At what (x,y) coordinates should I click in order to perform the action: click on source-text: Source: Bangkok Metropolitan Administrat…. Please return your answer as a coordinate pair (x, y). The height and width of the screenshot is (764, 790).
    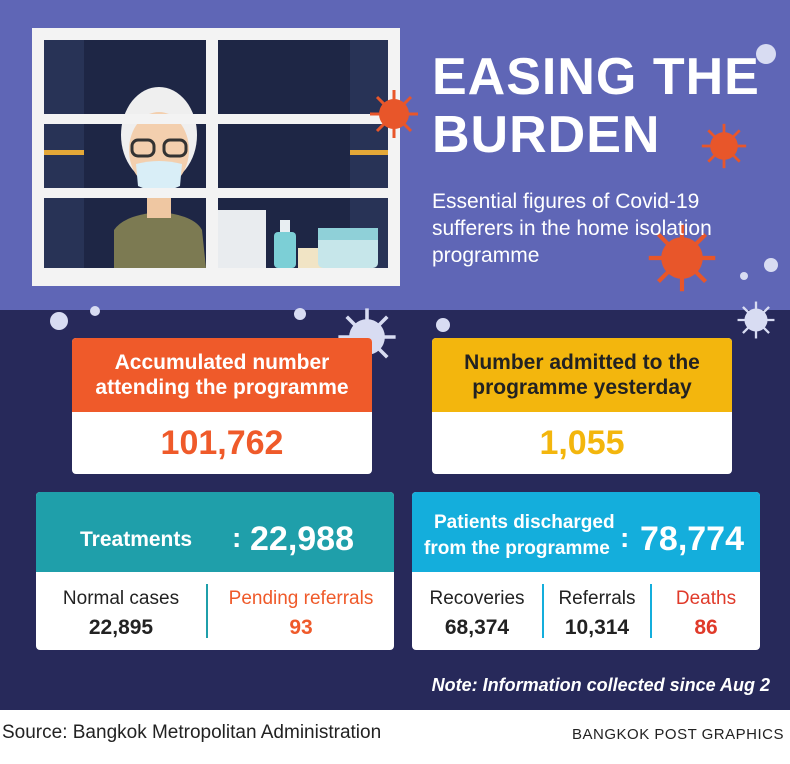
    Looking at the image, I should click on (192, 732).